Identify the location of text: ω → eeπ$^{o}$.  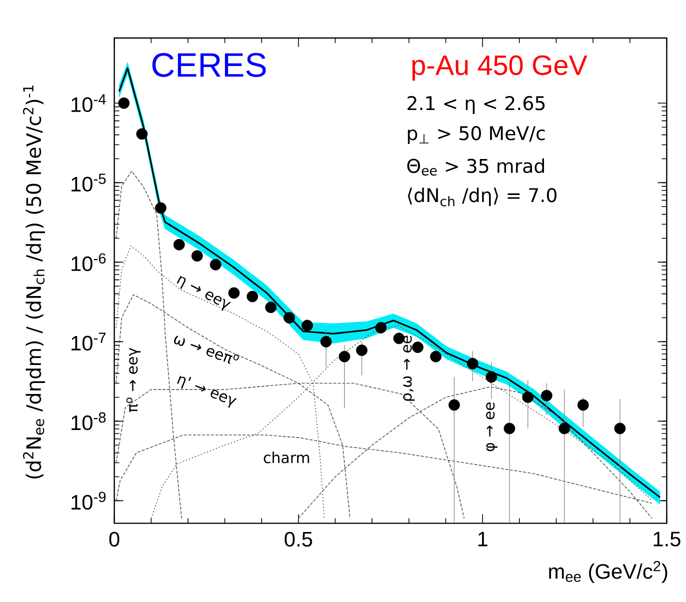
(206, 350).